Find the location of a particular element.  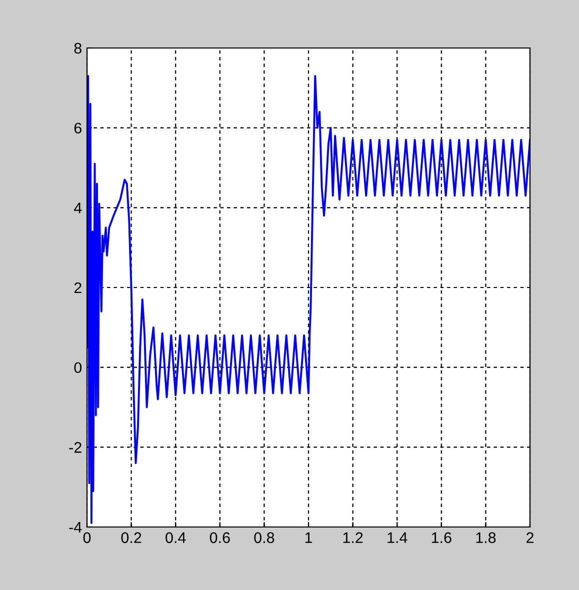

y-tick-label: 0 is located at coordinates (78, 368).